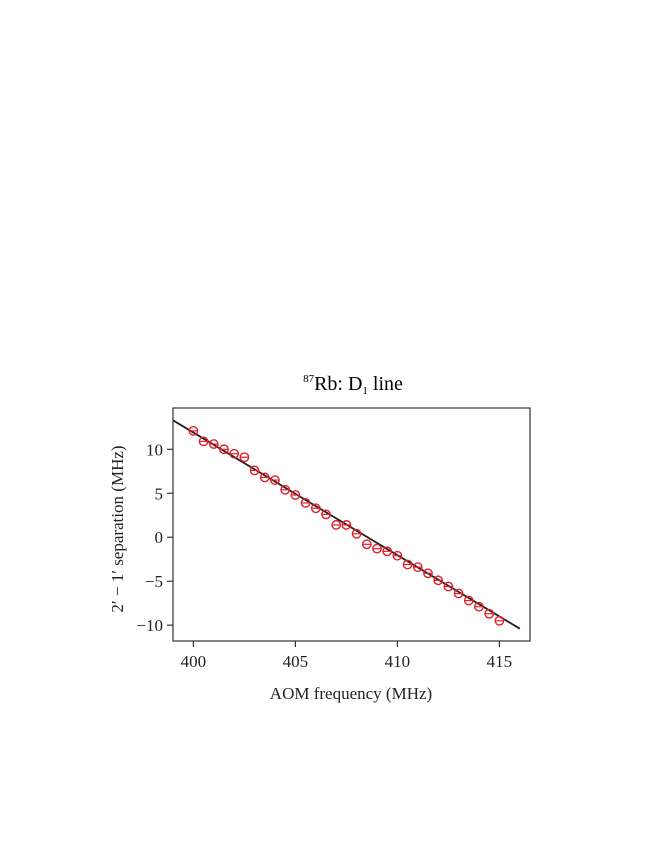 The height and width of the screenshot is (860, 664). What do you see at coordinates (365, 391) in the screenshot?
I see `title-subscript: 1` at bounding box center [365, 391].